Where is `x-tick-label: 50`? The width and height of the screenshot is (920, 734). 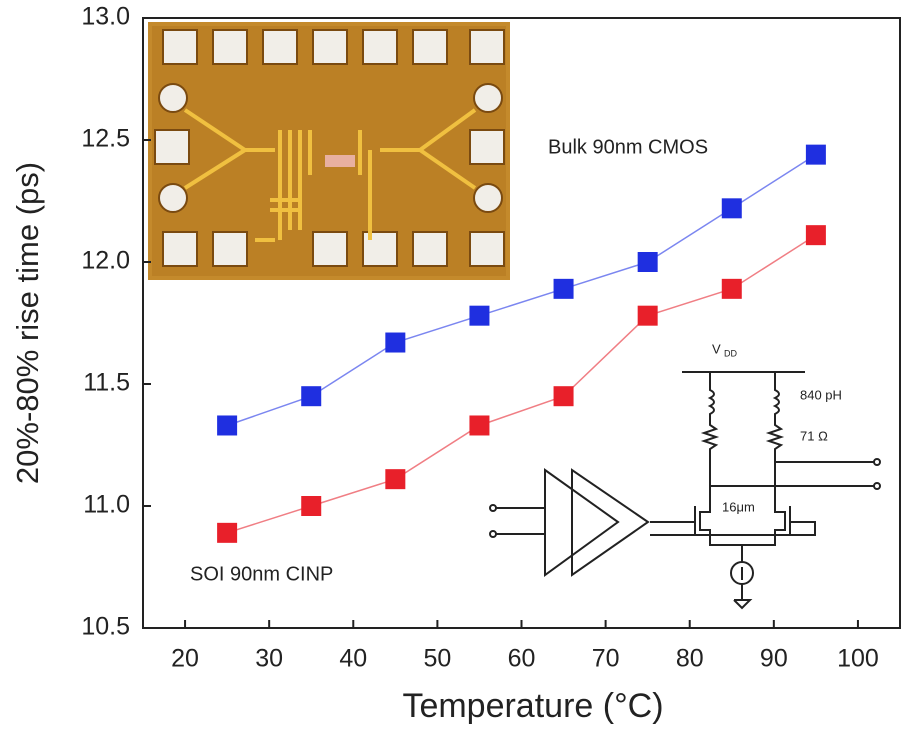 x-tick-label: 50 is located at coordinates (437, 659).